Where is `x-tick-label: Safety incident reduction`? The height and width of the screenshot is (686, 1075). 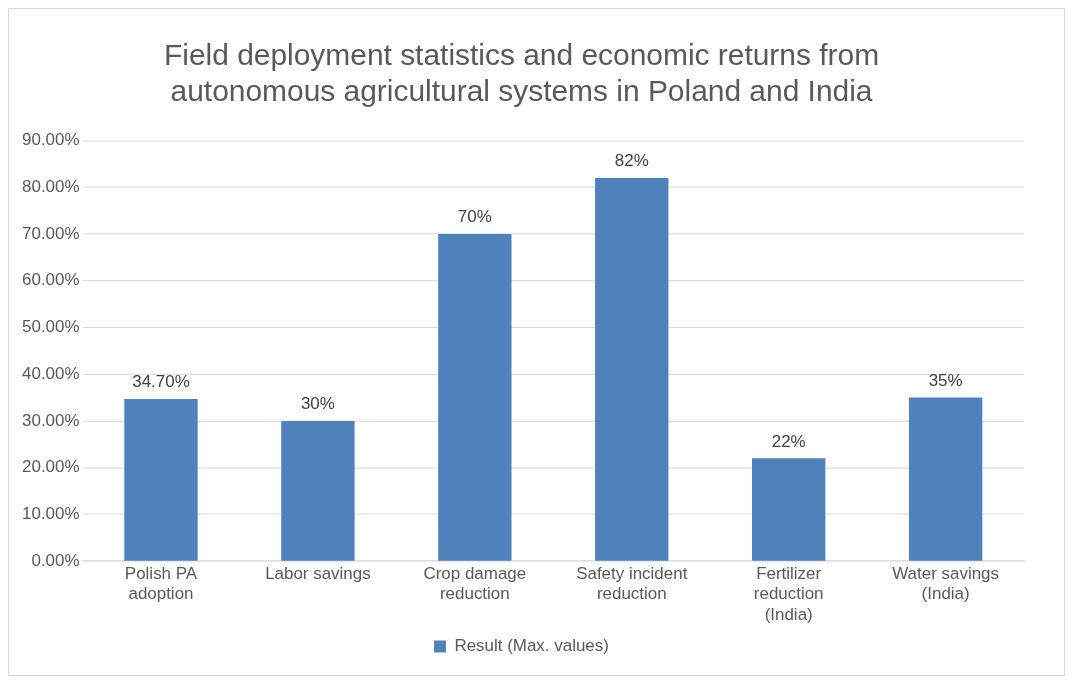
x-tick-label: Safety incident reduction is located at coordinates (632, 583).